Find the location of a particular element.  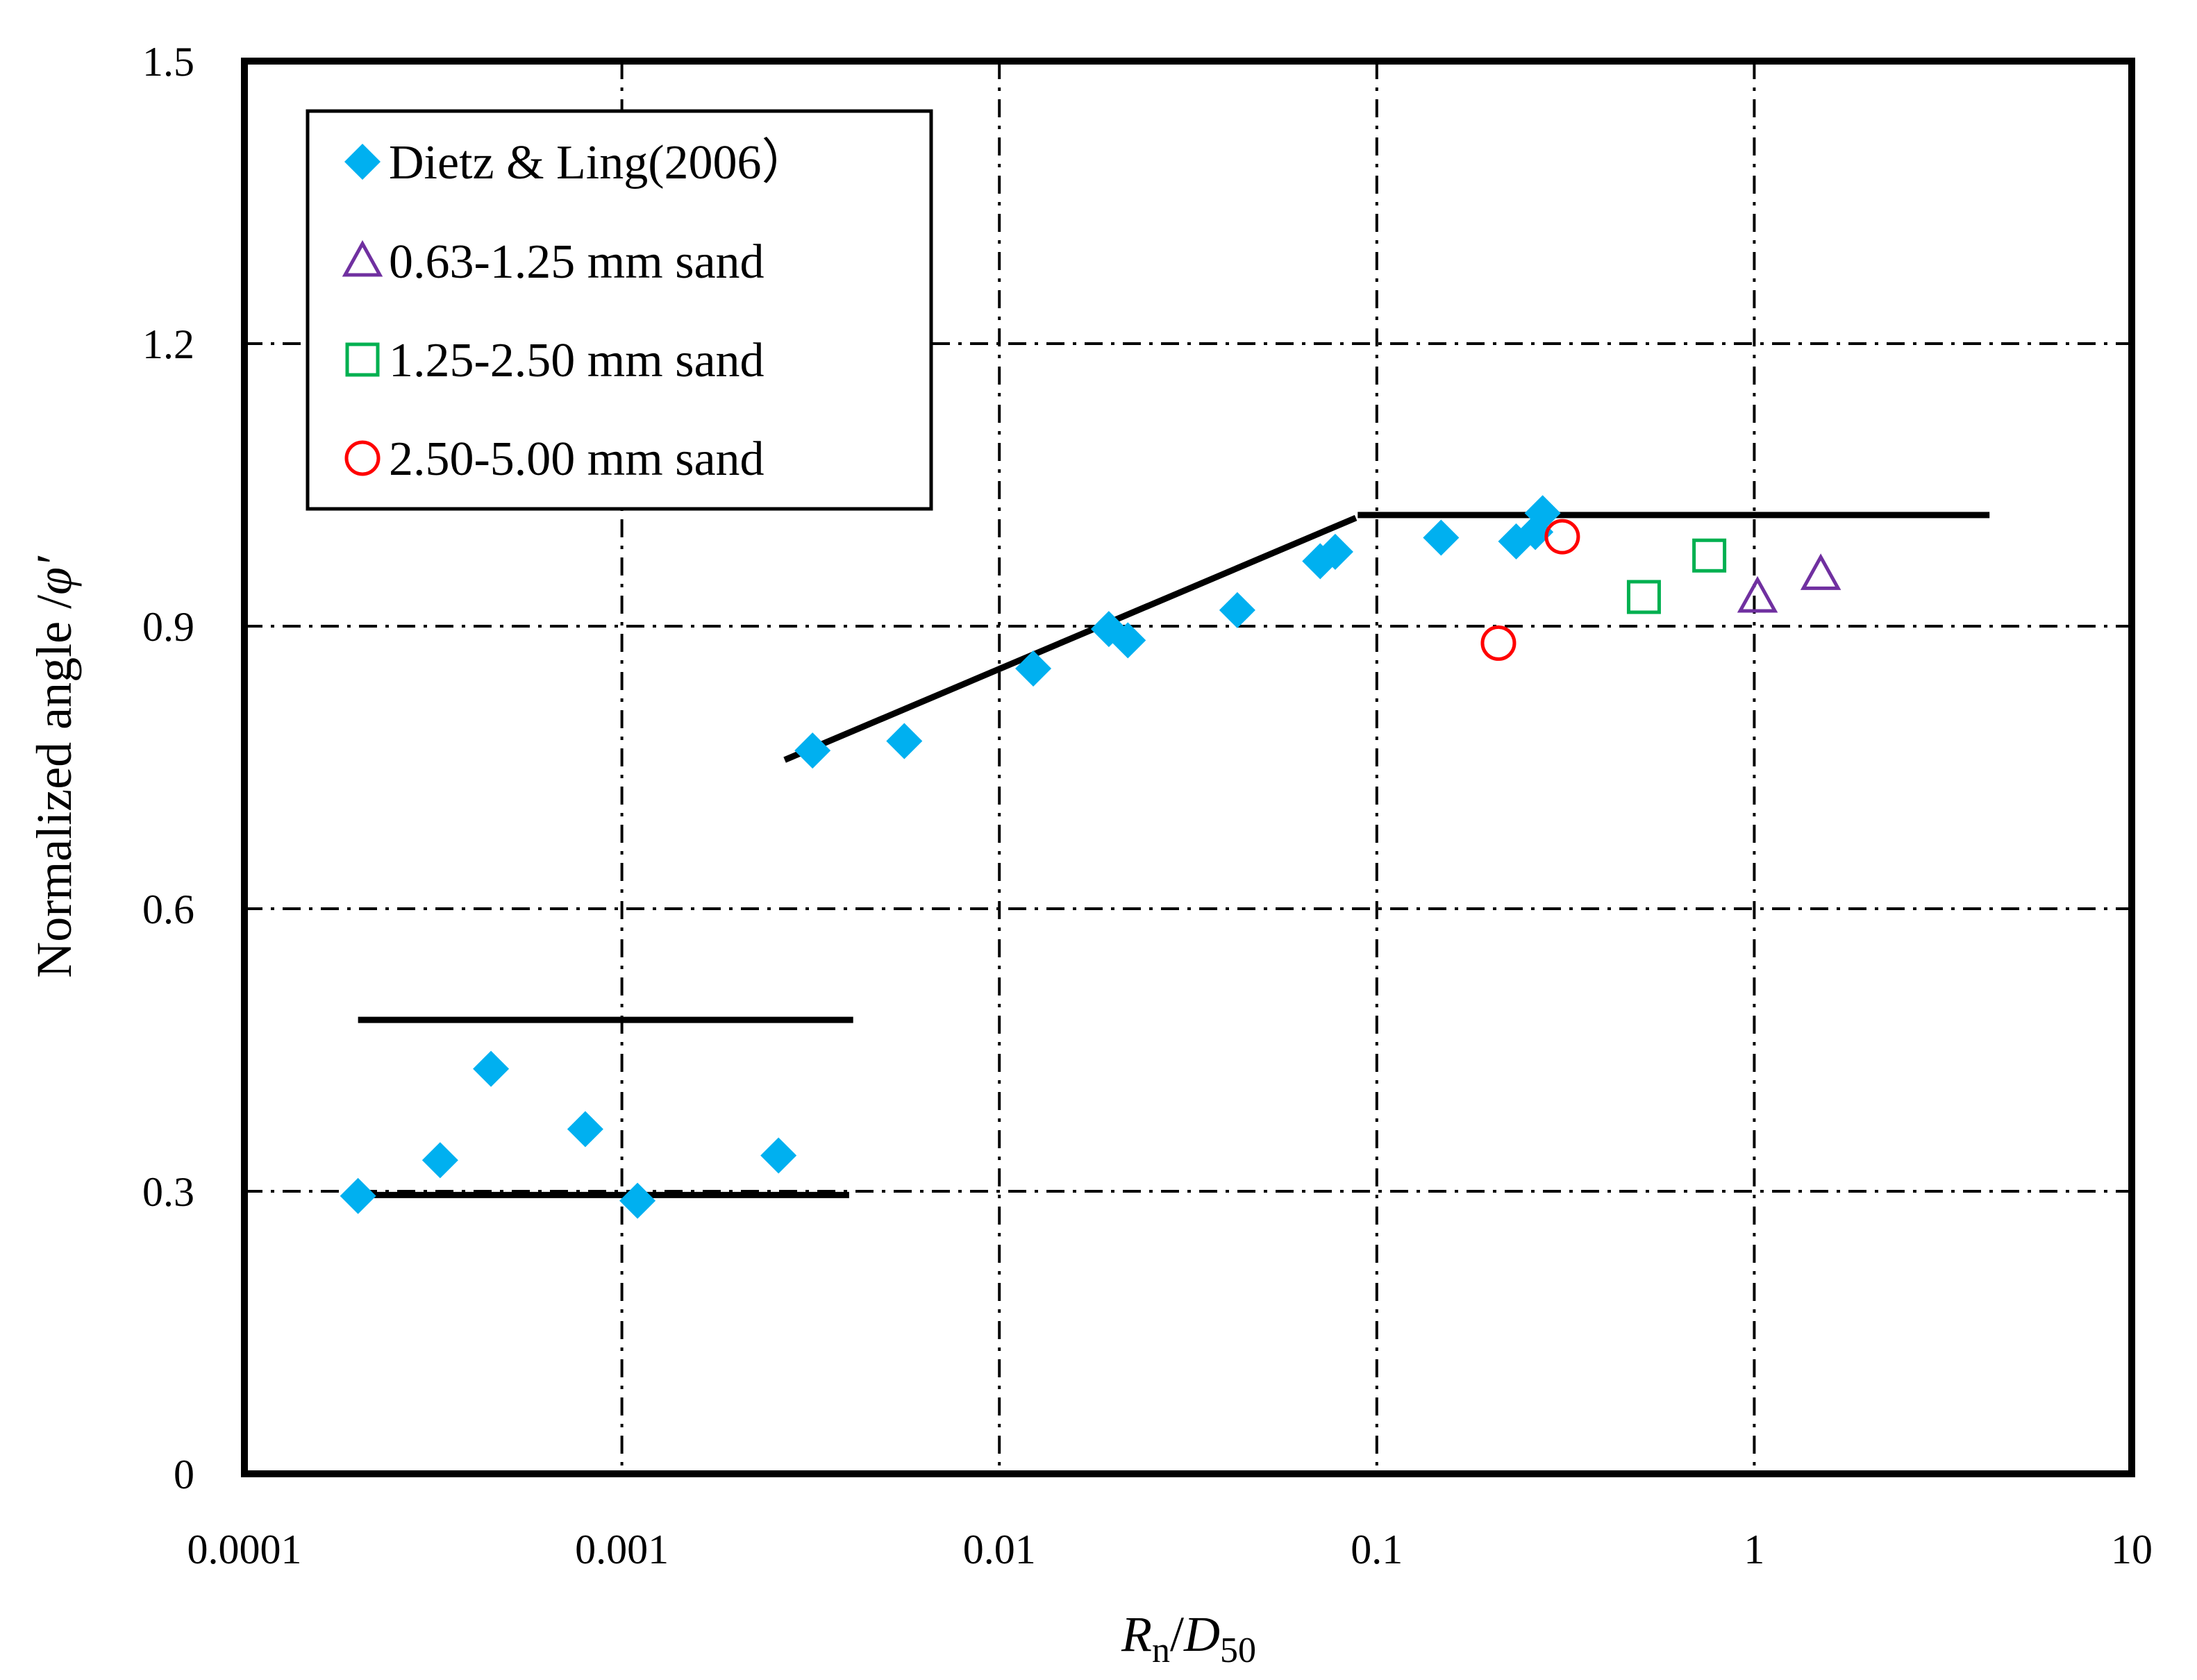

y-tick-label: 0.6 is located at coordinates (168, 909).